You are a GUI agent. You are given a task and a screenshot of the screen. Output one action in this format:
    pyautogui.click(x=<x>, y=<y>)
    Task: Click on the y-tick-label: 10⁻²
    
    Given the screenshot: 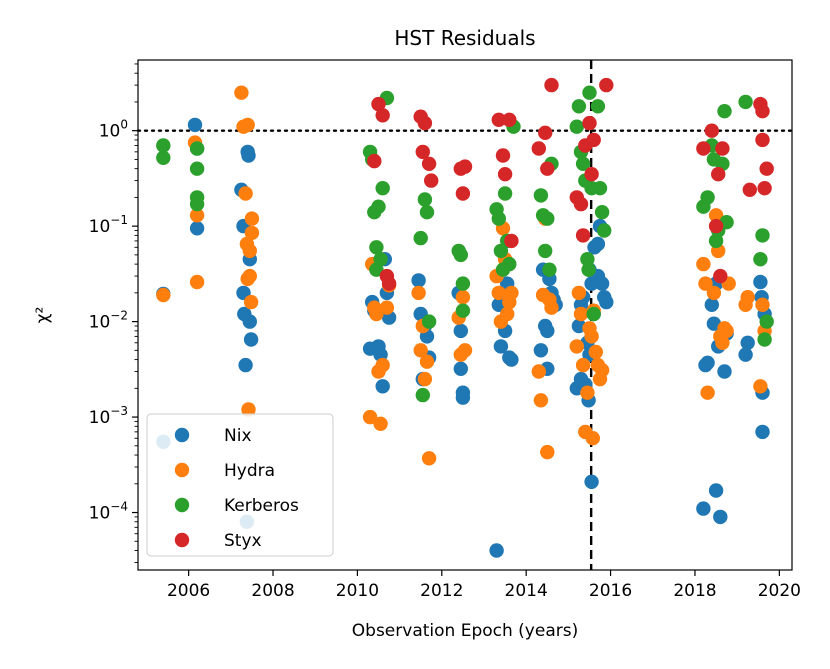 What is the action you would take?
    pyautogui.click(x=108, y=321)
    